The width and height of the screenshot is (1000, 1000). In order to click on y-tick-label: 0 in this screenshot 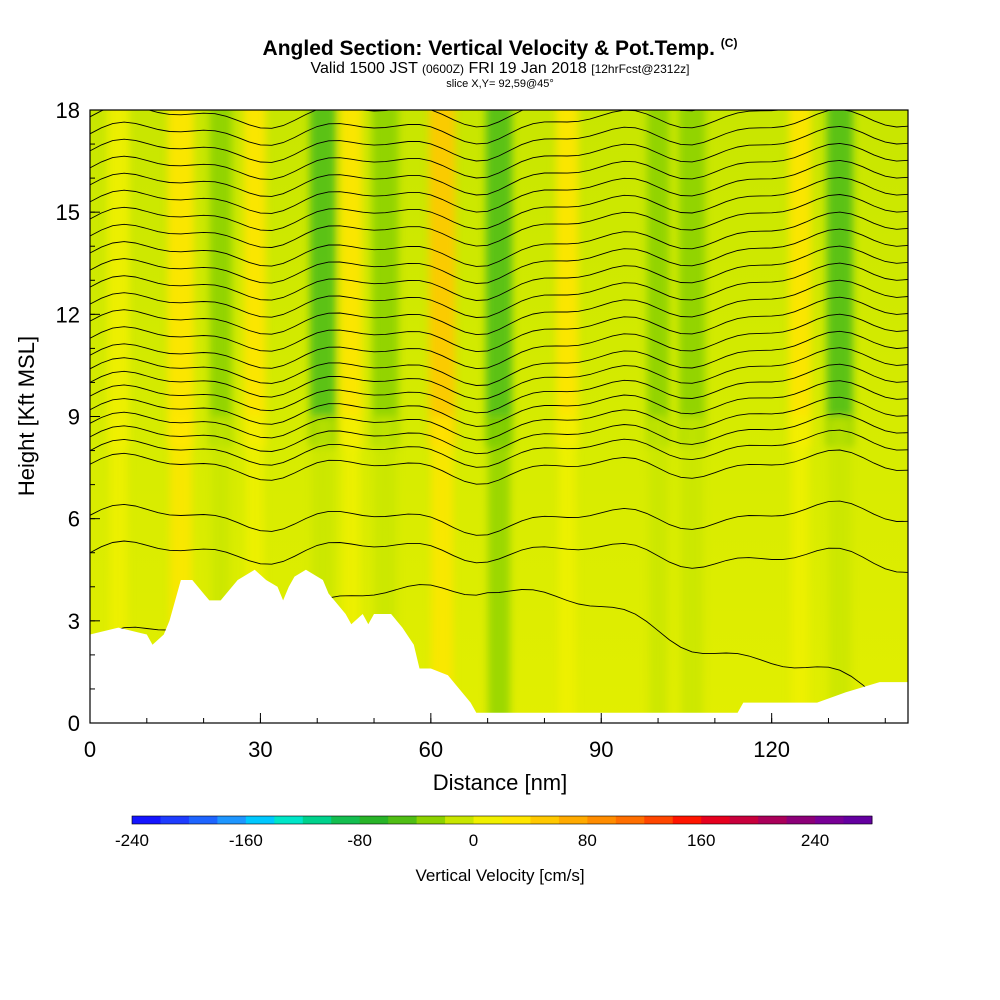, I will do `click(74, 723)`.